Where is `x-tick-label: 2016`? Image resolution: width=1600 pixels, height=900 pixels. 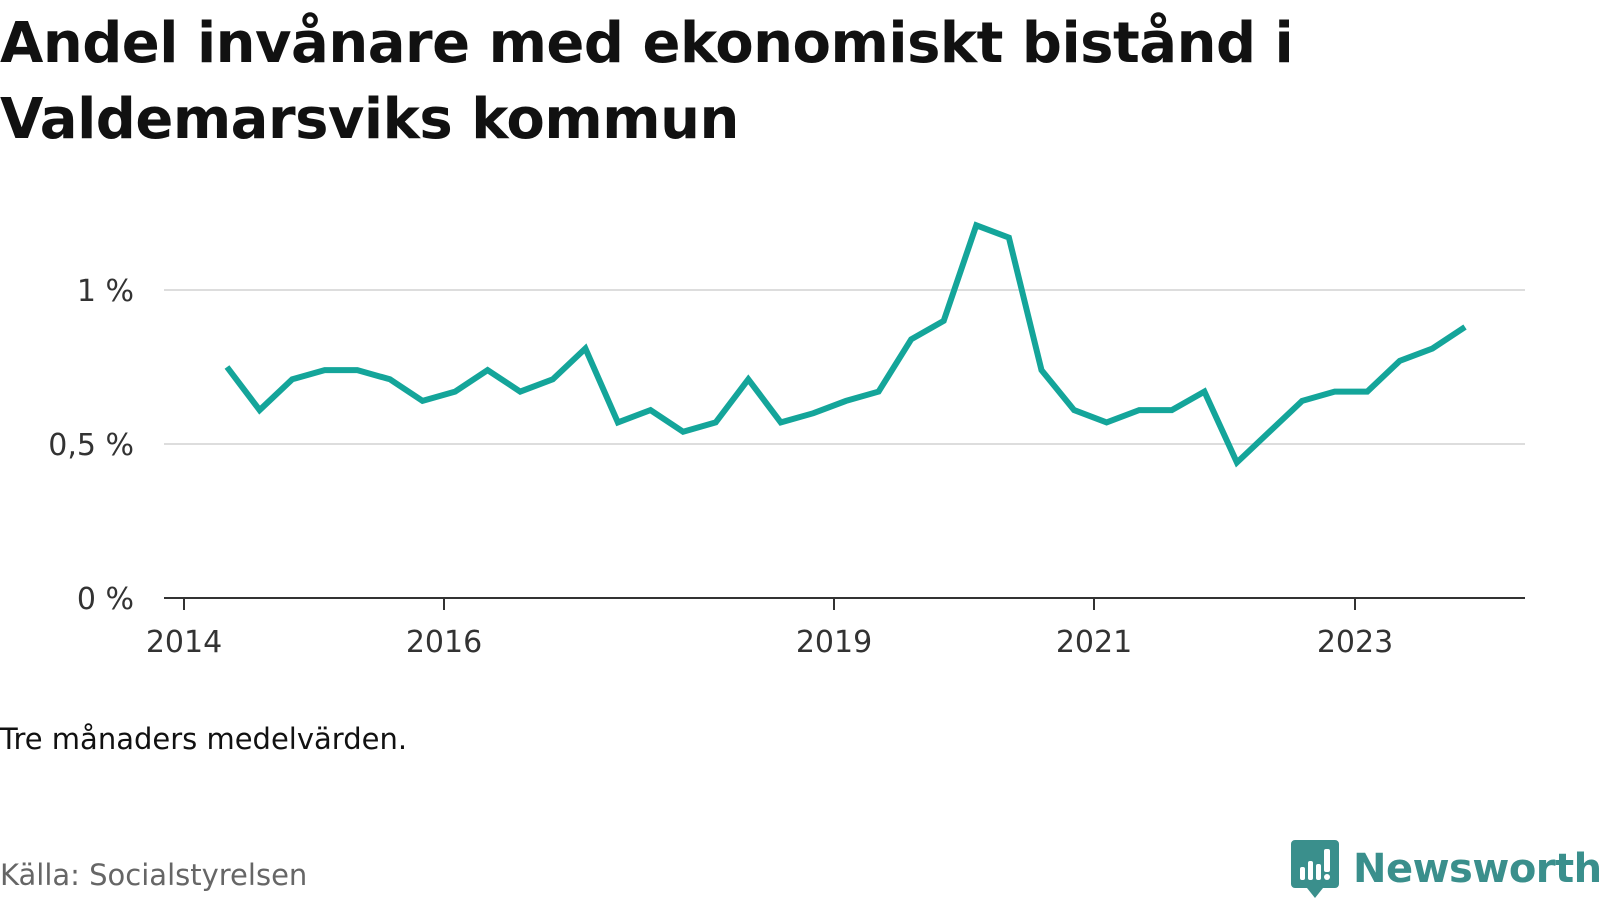
x-tick-label: 2016 is located at coordinates (444, 642).